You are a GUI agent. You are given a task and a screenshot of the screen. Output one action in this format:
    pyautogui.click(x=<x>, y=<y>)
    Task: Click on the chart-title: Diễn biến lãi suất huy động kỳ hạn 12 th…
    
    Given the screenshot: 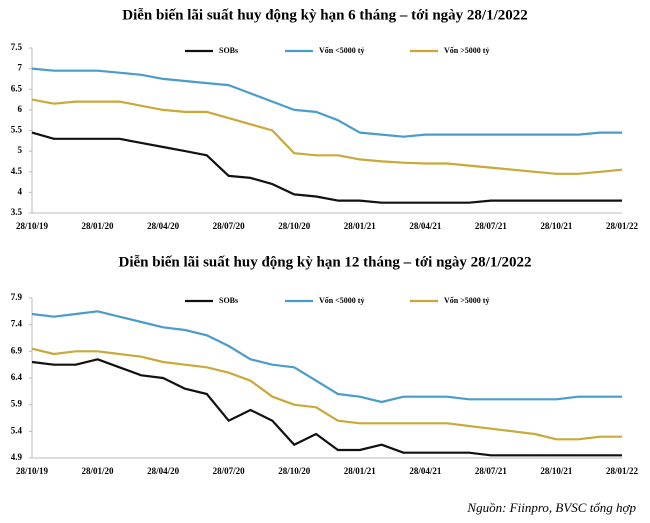 What is the action you would take?
    pyautogui.click(x=325, y=262)
    